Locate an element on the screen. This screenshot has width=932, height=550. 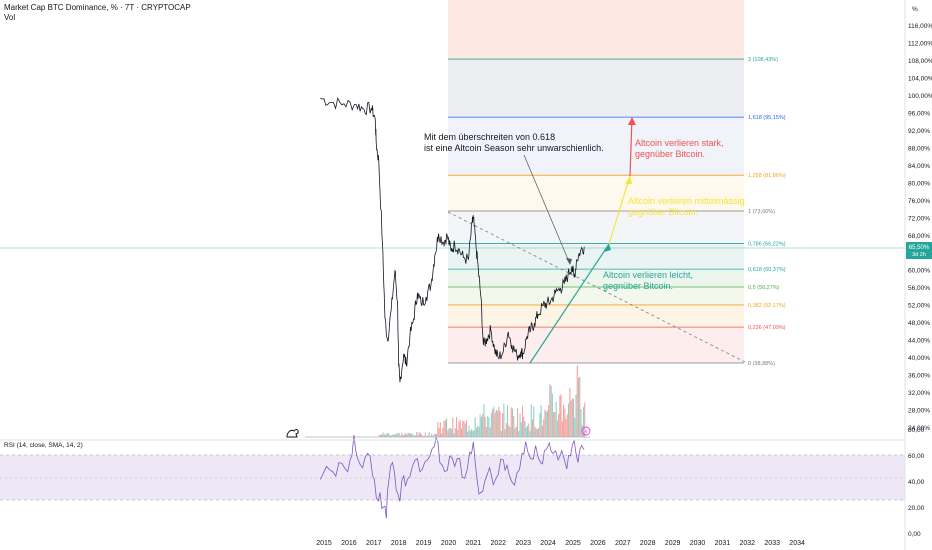
light-label-1: Altcoin verlieren leicht, is located at coordinates (648, 275).